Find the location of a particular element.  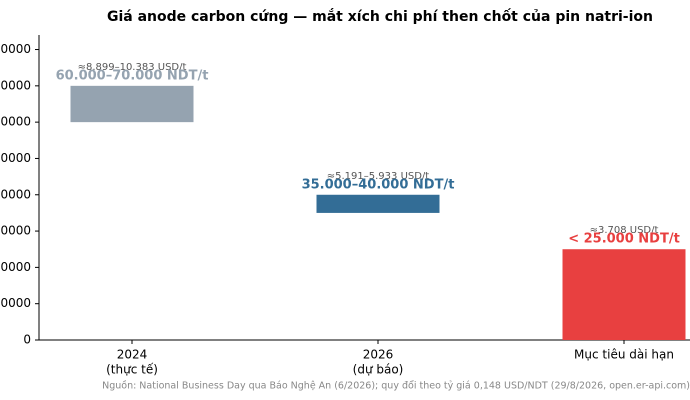

y-tick-label: 0 is located at coordinates (27, 340).